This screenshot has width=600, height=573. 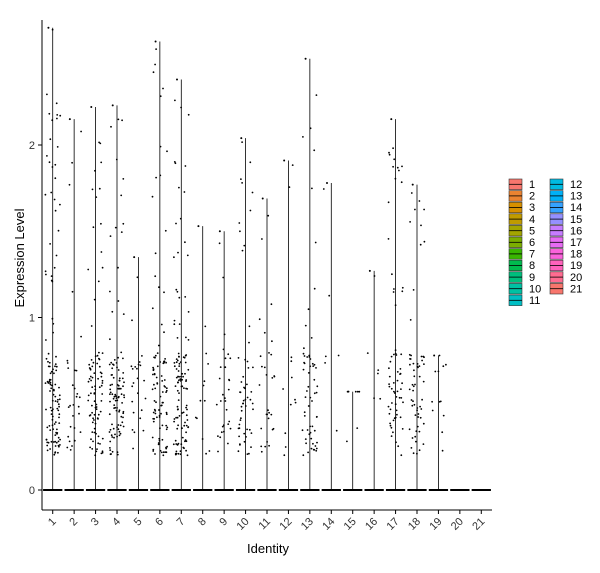 What do you see at coordinates (52, 522) in the screenshot?
I see `x-tick-label: 1` at bounding box center [52, 522].